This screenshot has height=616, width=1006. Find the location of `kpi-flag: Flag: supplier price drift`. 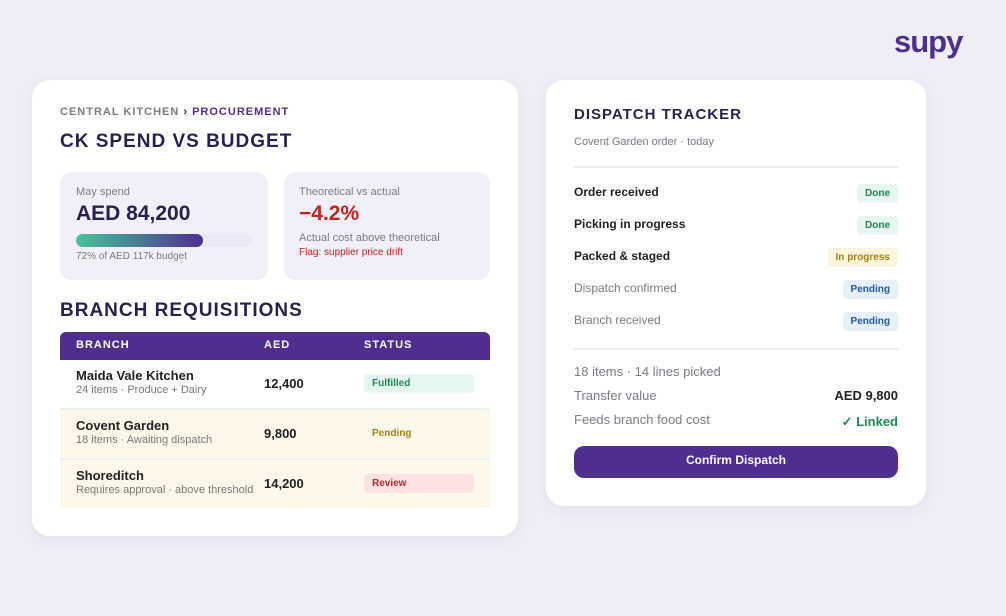

kpi-flag: Flag: supplier price drift is located at coordinates (351, 252).